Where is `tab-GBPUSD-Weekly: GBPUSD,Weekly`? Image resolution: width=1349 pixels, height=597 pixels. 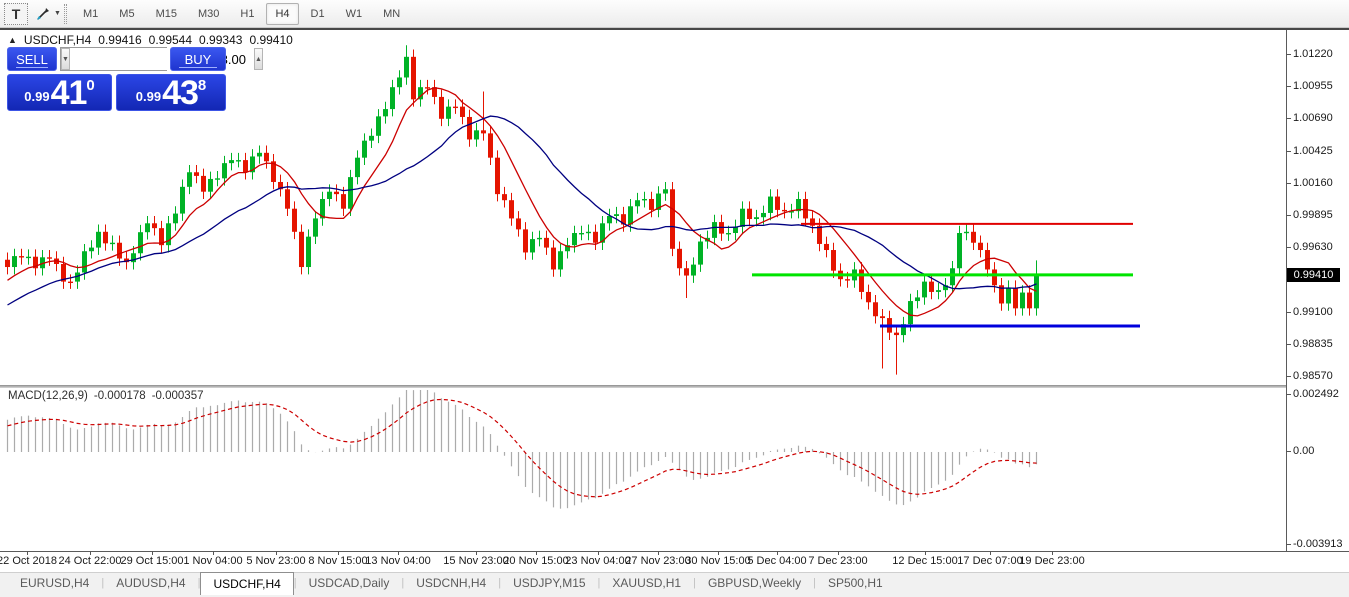
tab-GBPUSD-Weekly: GBPUSD,Weekly is located at coordinates (754, 583).